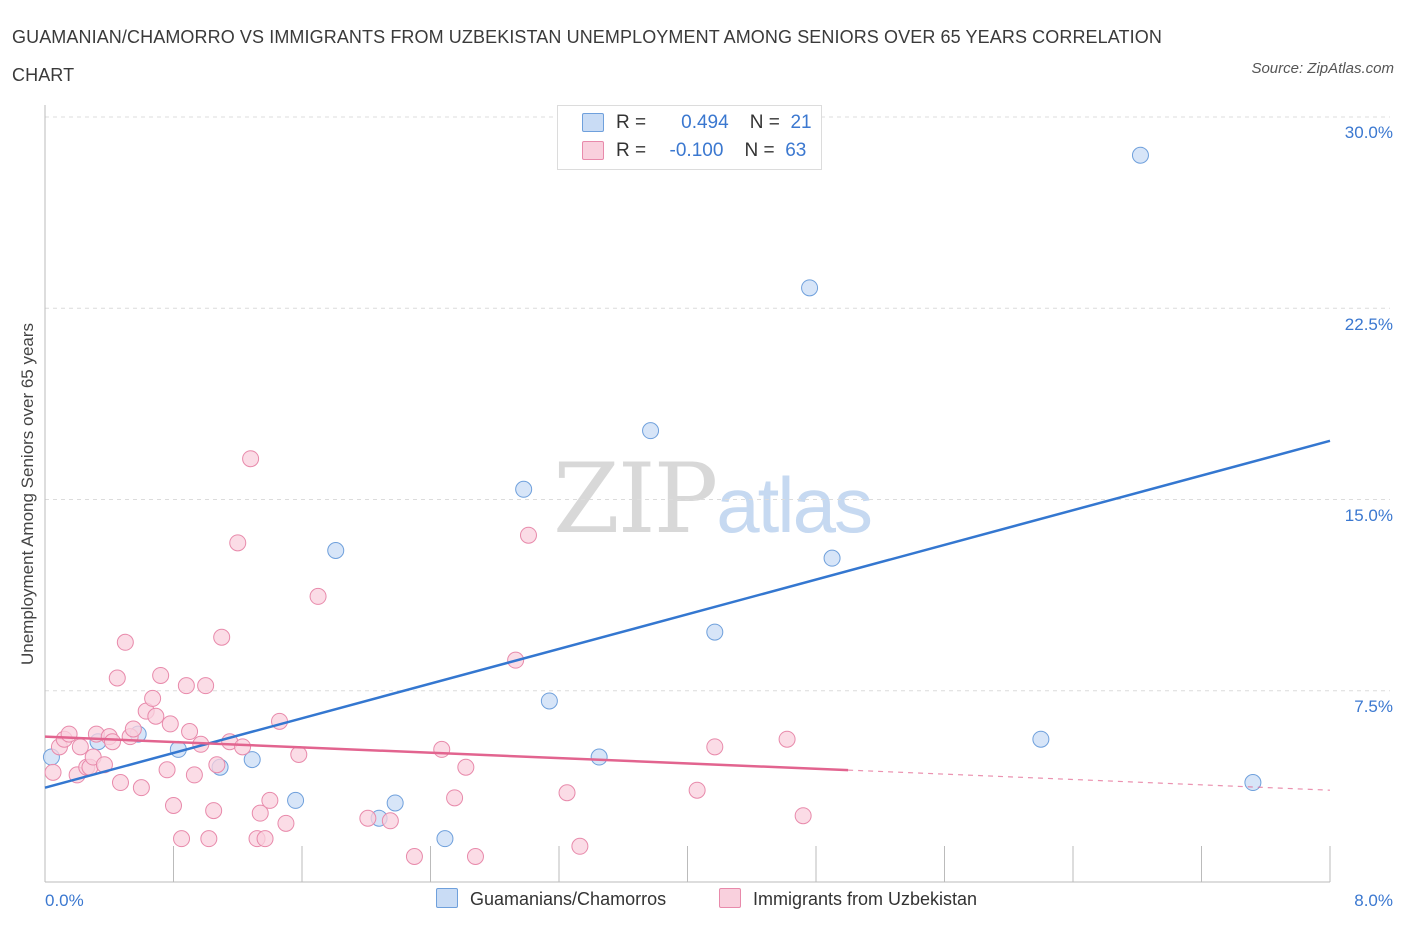 The image size is (1406, 930). What do you see at coordinates (593, 151) in the screenshot?
I see `legend-swatch-pink` at bounding box center [593, 151].